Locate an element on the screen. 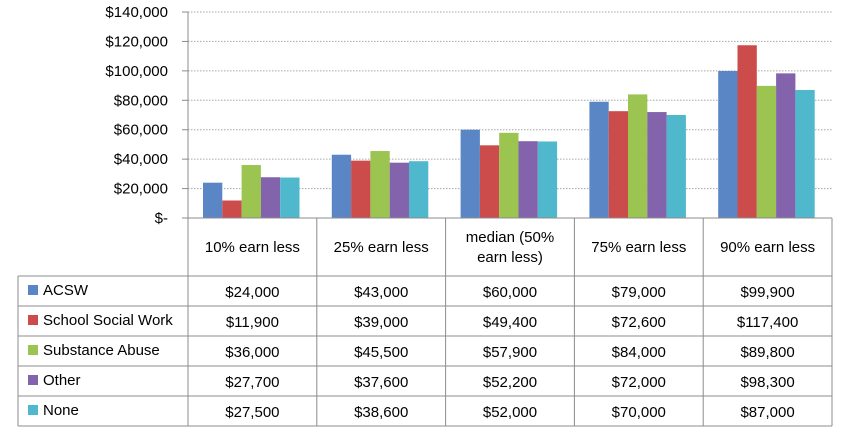  series-name: Substance Abuse is located at coordinates (101, 350).